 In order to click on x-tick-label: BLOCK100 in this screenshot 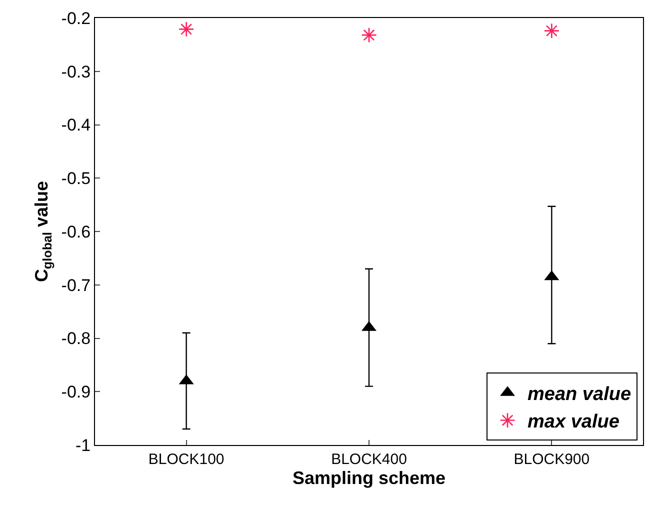, I will do `click(186, 459)`.